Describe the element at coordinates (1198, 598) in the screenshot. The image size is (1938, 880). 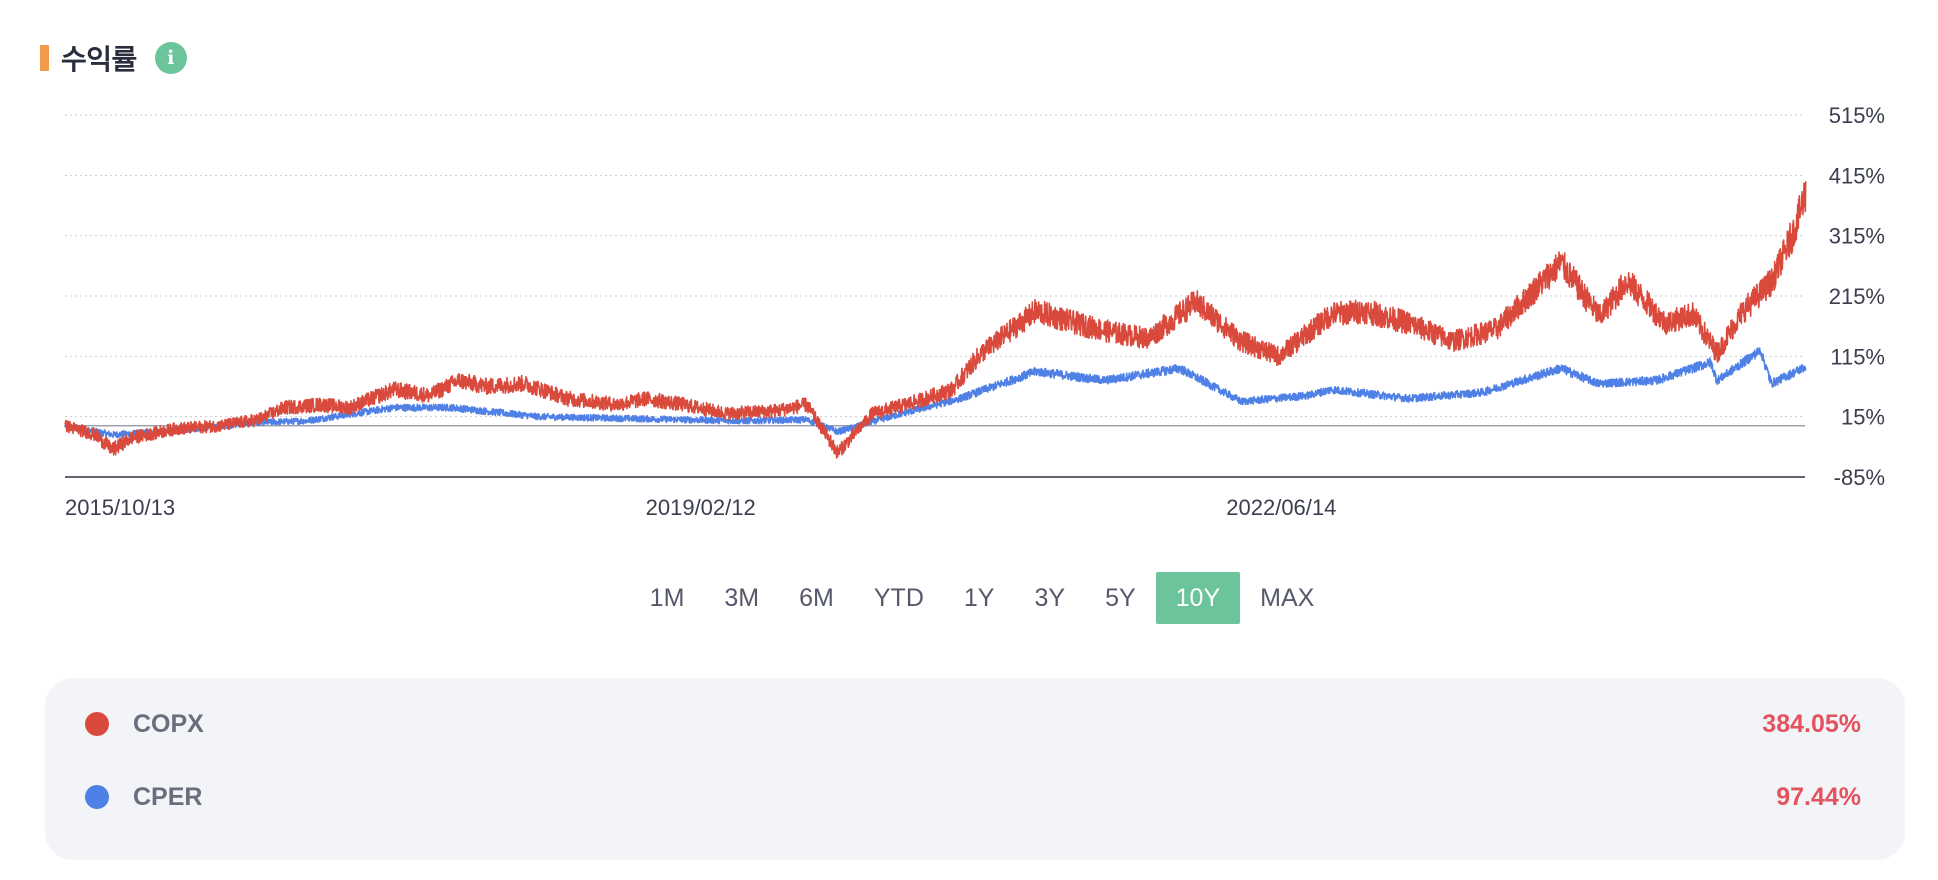
I see `range-button-10y: 10Y` at that location.